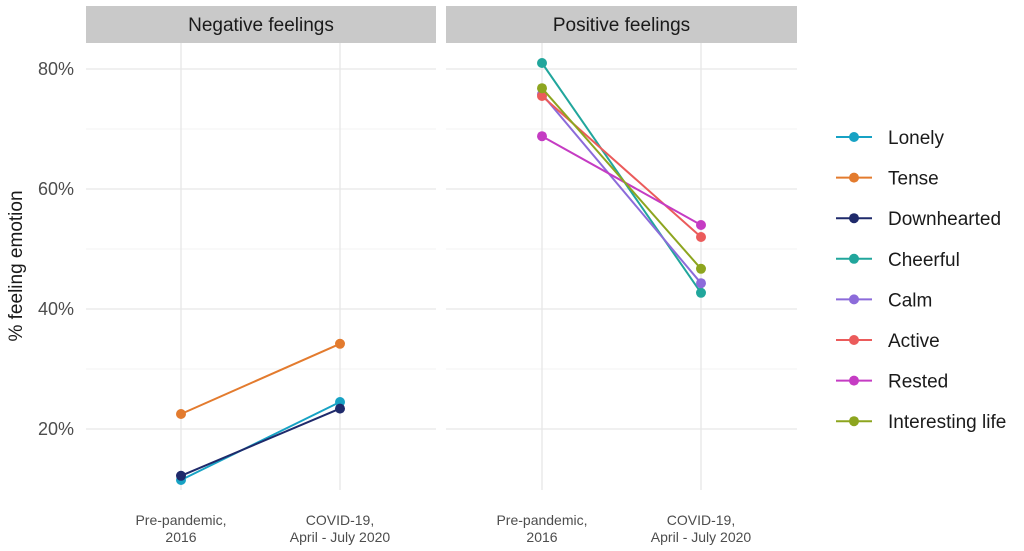 This screenshot has height=551, width=1024. I want to click on y-tick-label: 80%, so click(56, 69).